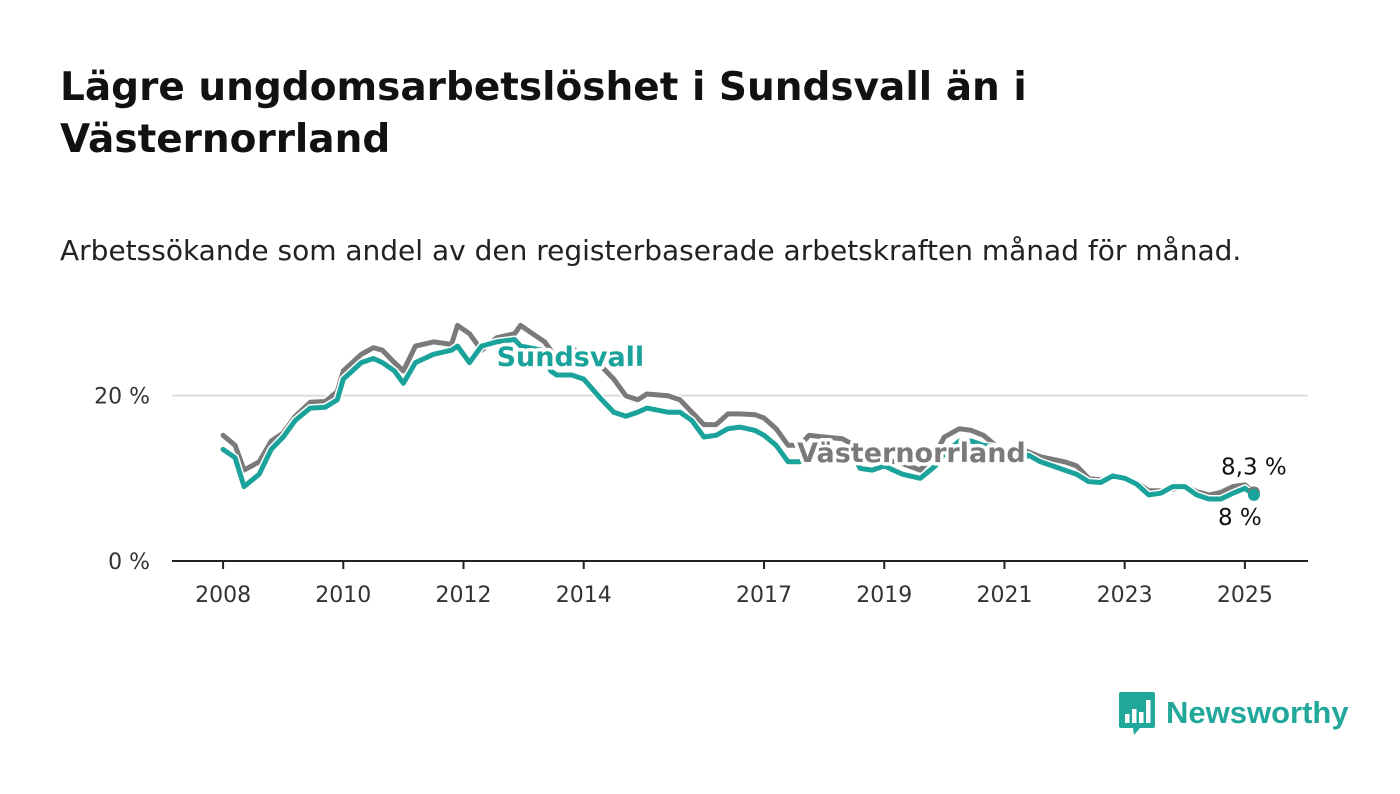  Describe the element at coordinates (1004, 595) in the screenshot. I see `x-tick-label: 2021` at that location.